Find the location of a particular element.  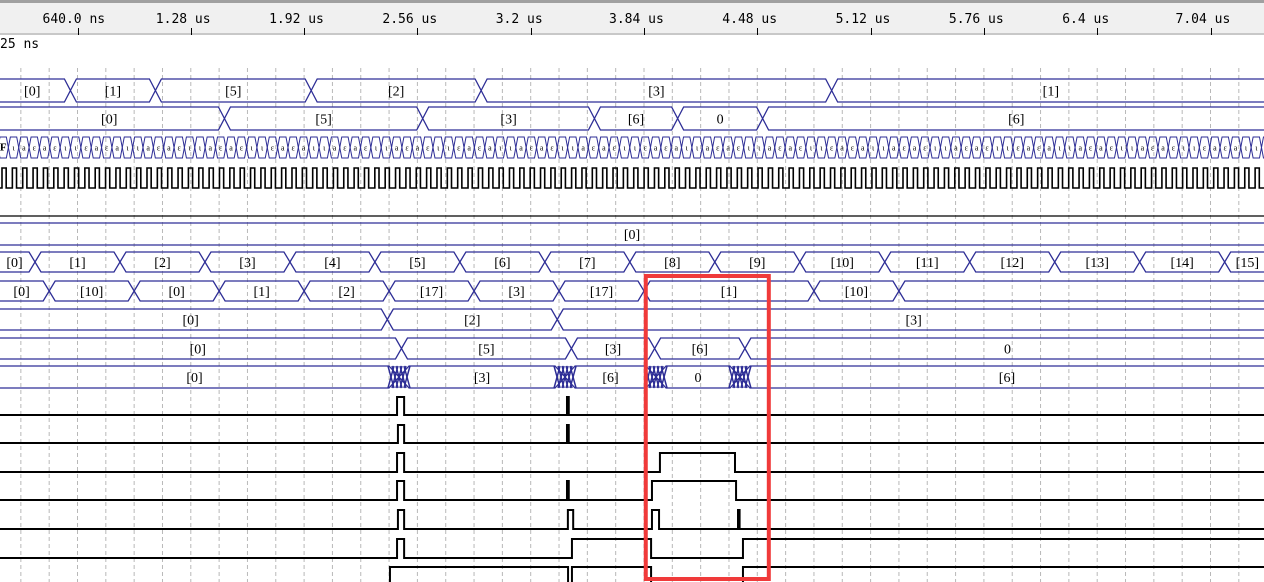

bus-value-label: [5] is located at coordinates (417, 263).